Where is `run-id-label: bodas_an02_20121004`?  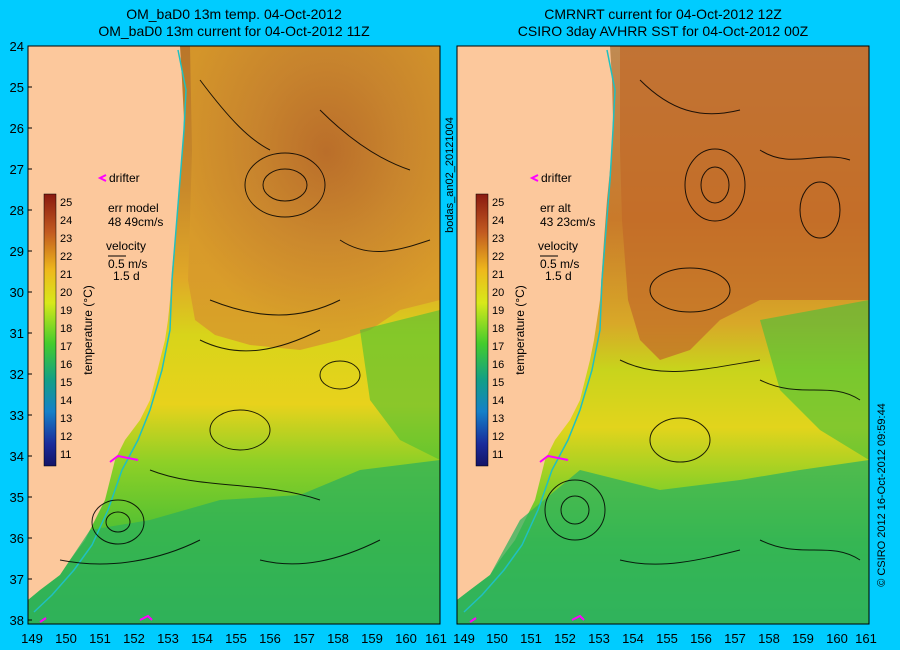 run-id-label: bodas_an02_20121004 is located at coordinates (450, 175).